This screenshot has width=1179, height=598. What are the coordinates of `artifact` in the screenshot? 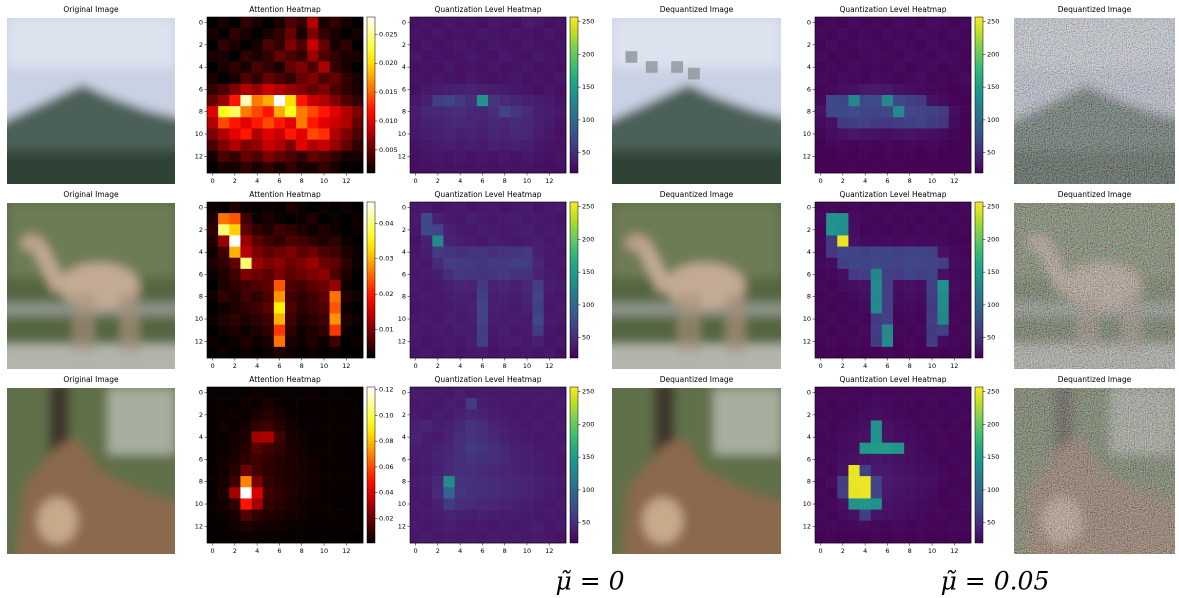 It's located at (677, 67).